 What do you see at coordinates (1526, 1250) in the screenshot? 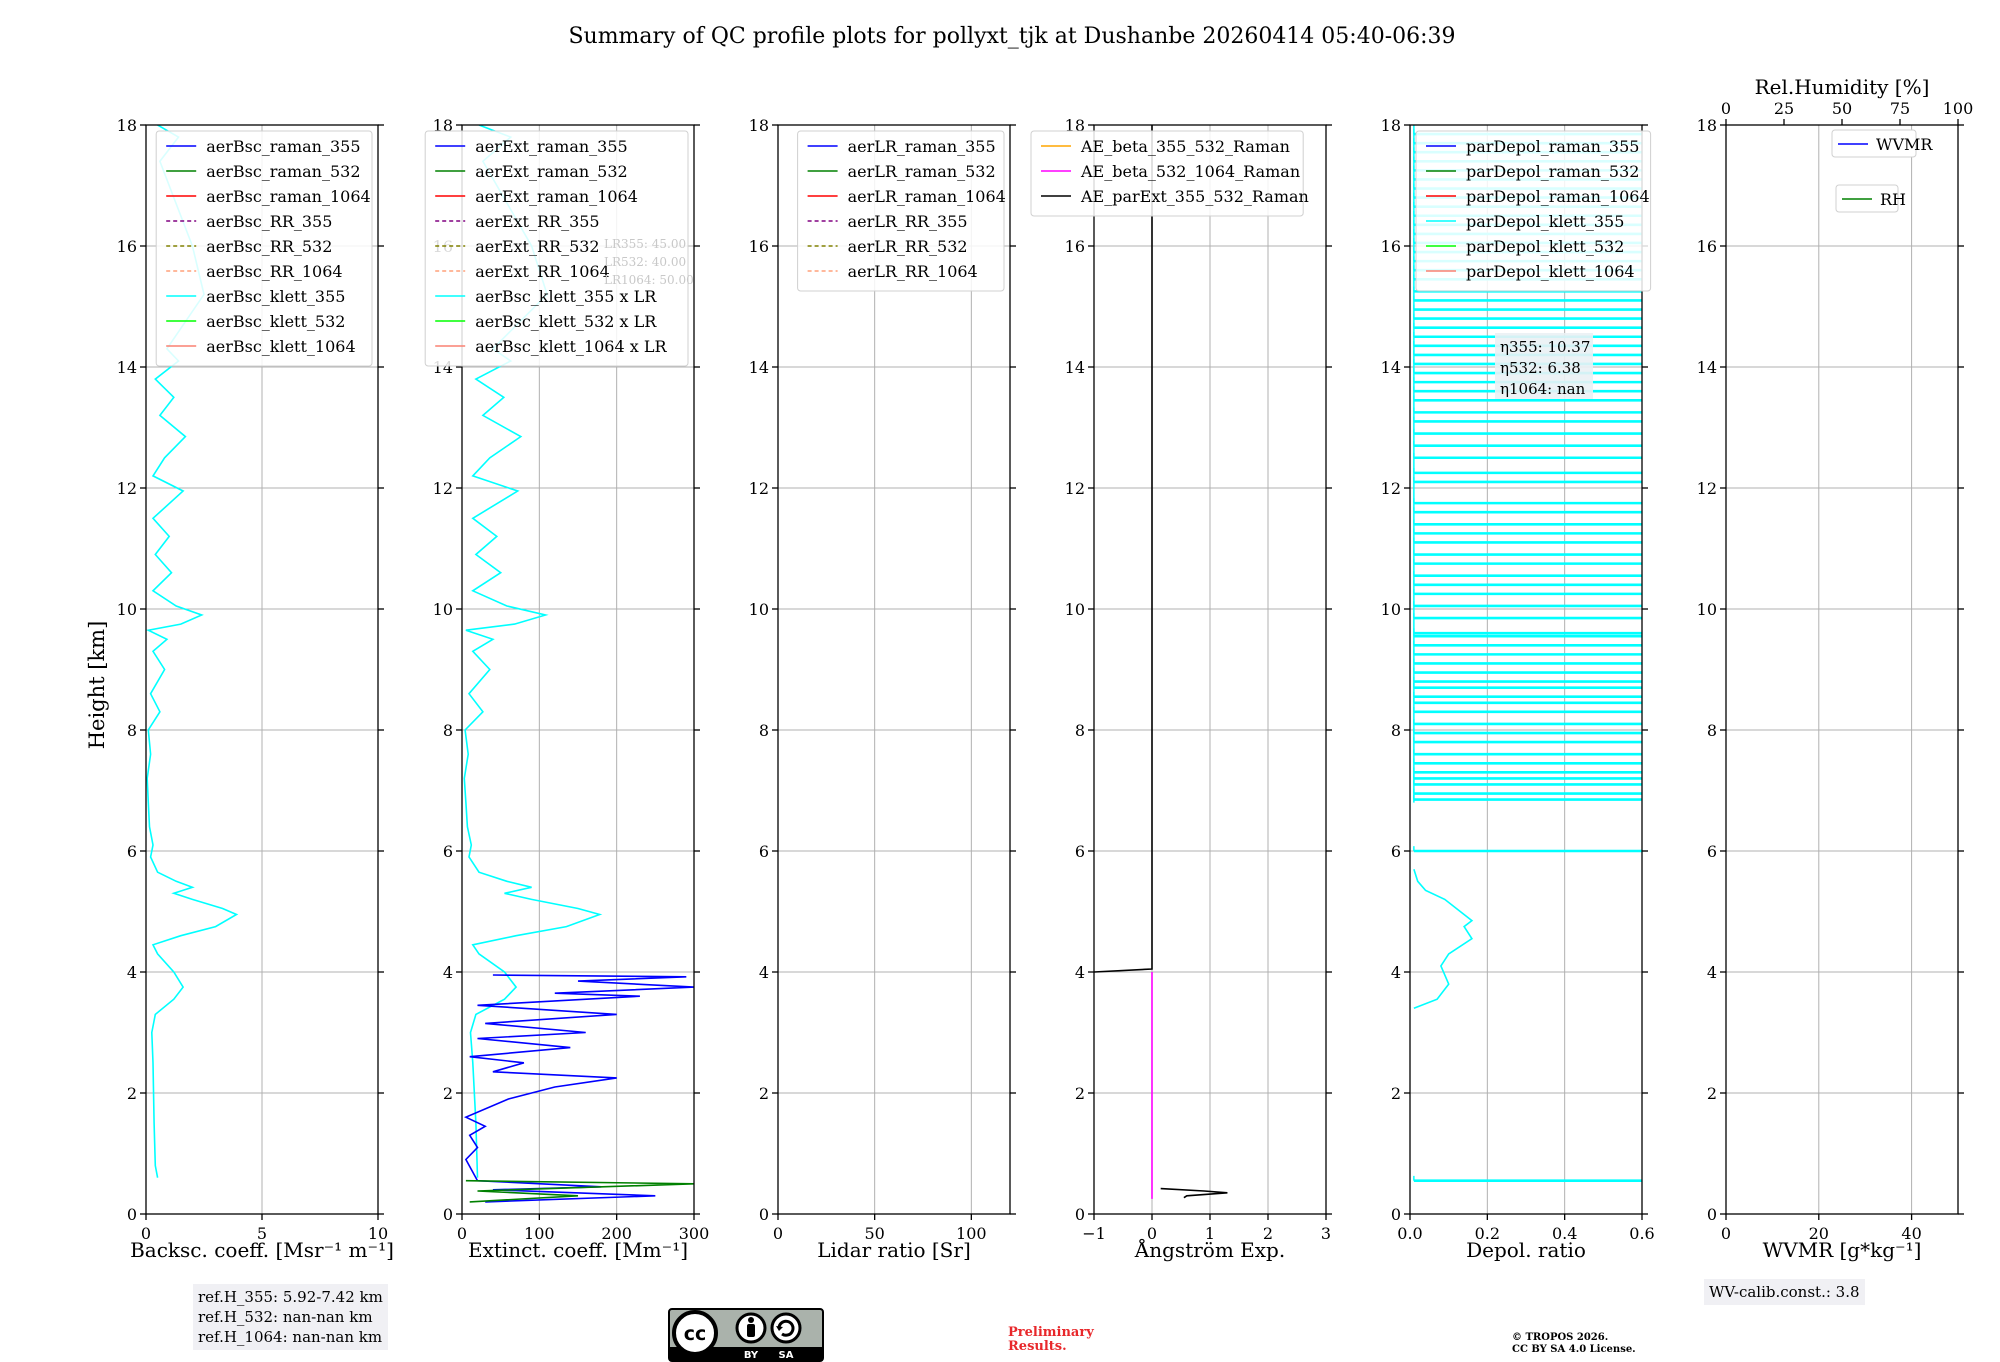
I see `x-axis-label: Depol. ratio` at bounding box center [1526, 1250].